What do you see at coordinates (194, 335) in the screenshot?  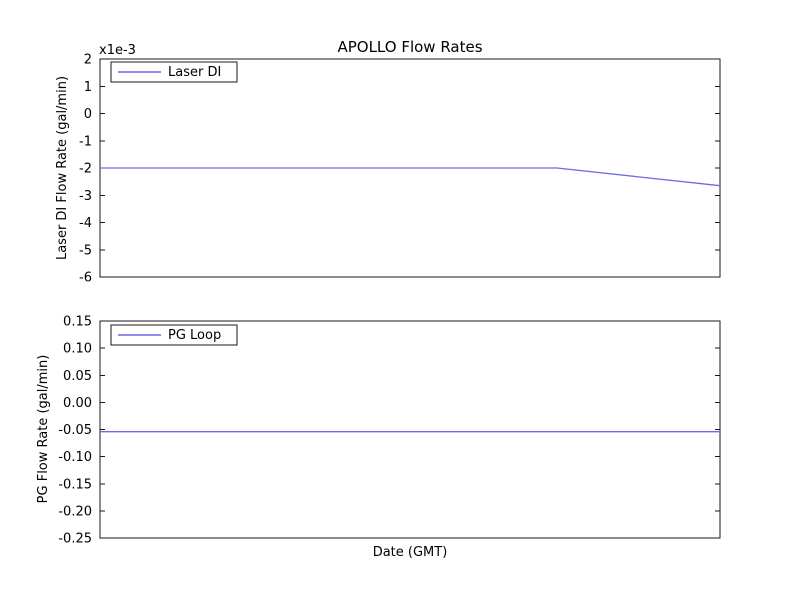 I see `bottom-legend-label: PG Loop` at bounding box center [194, 335].